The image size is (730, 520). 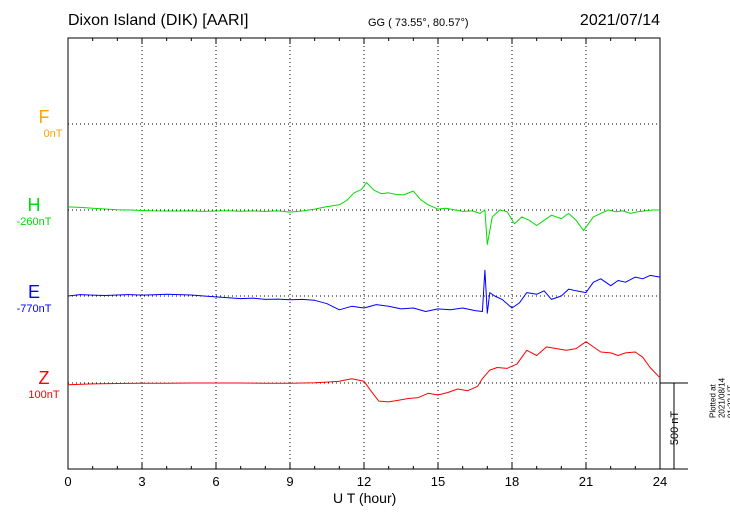 What do you see at coordinates (364, 372) in the screenshot?
I see `trace-z` at bounding box center [364, 372].